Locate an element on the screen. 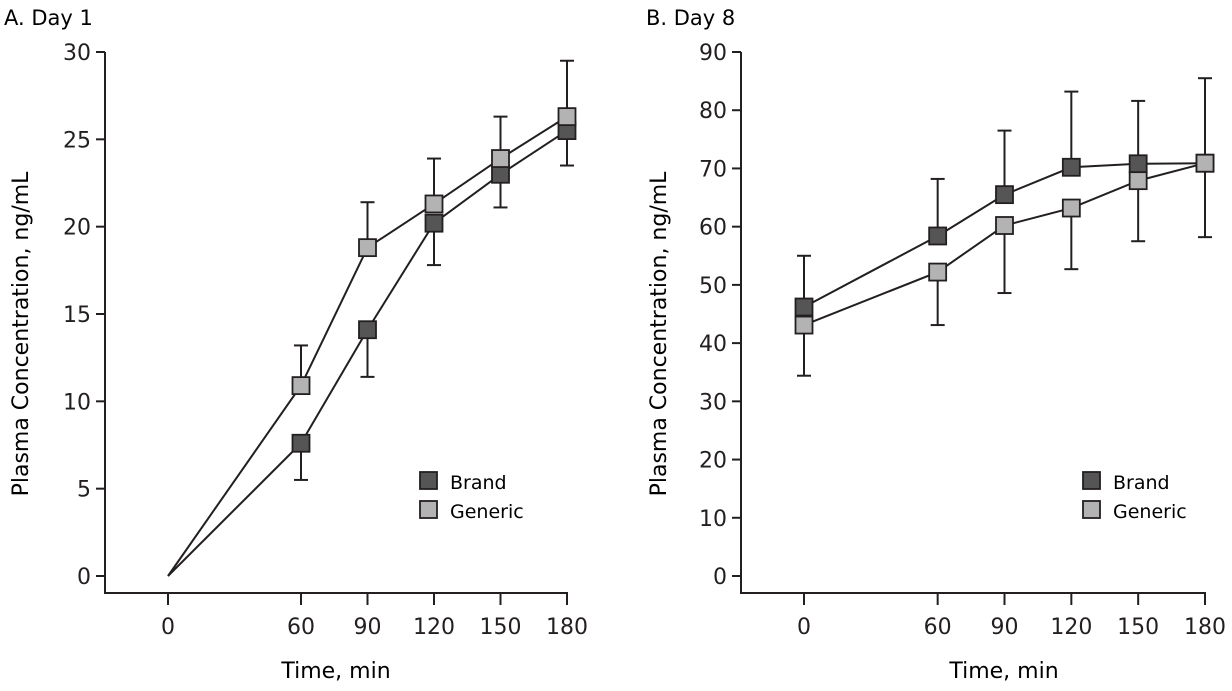 The image size is (1232, 691). y-tick-label: 5 is located at coordinates (84, 490).